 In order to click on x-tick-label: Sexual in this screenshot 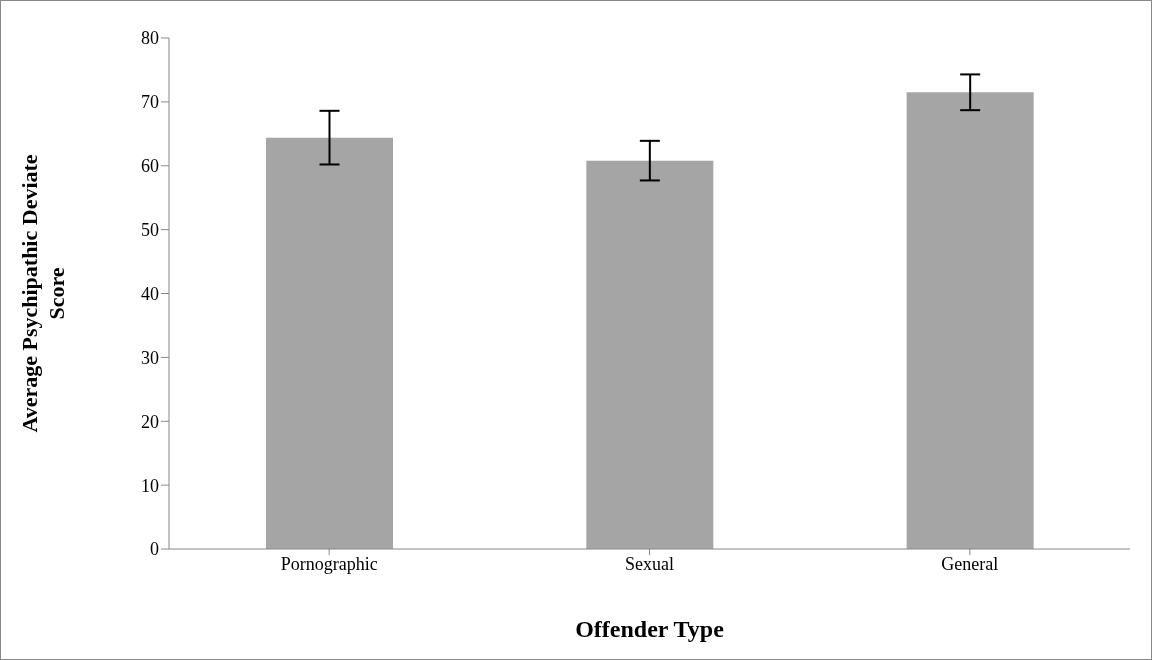, I will do `click(649, 563)`.